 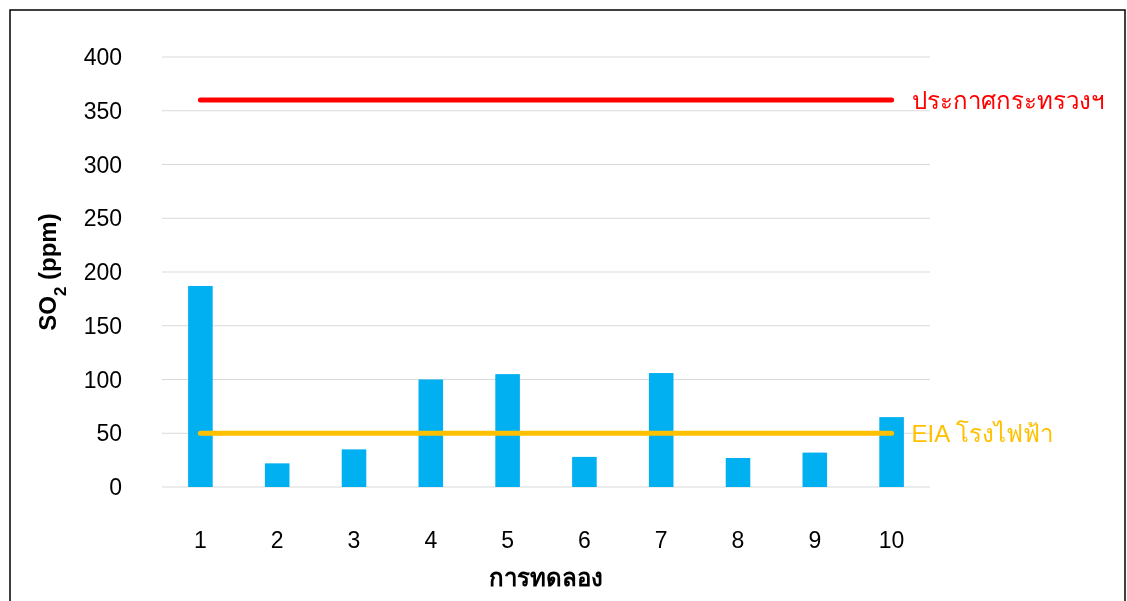 I want to click on y-tick-label: 400, so click(x=102, y=57).